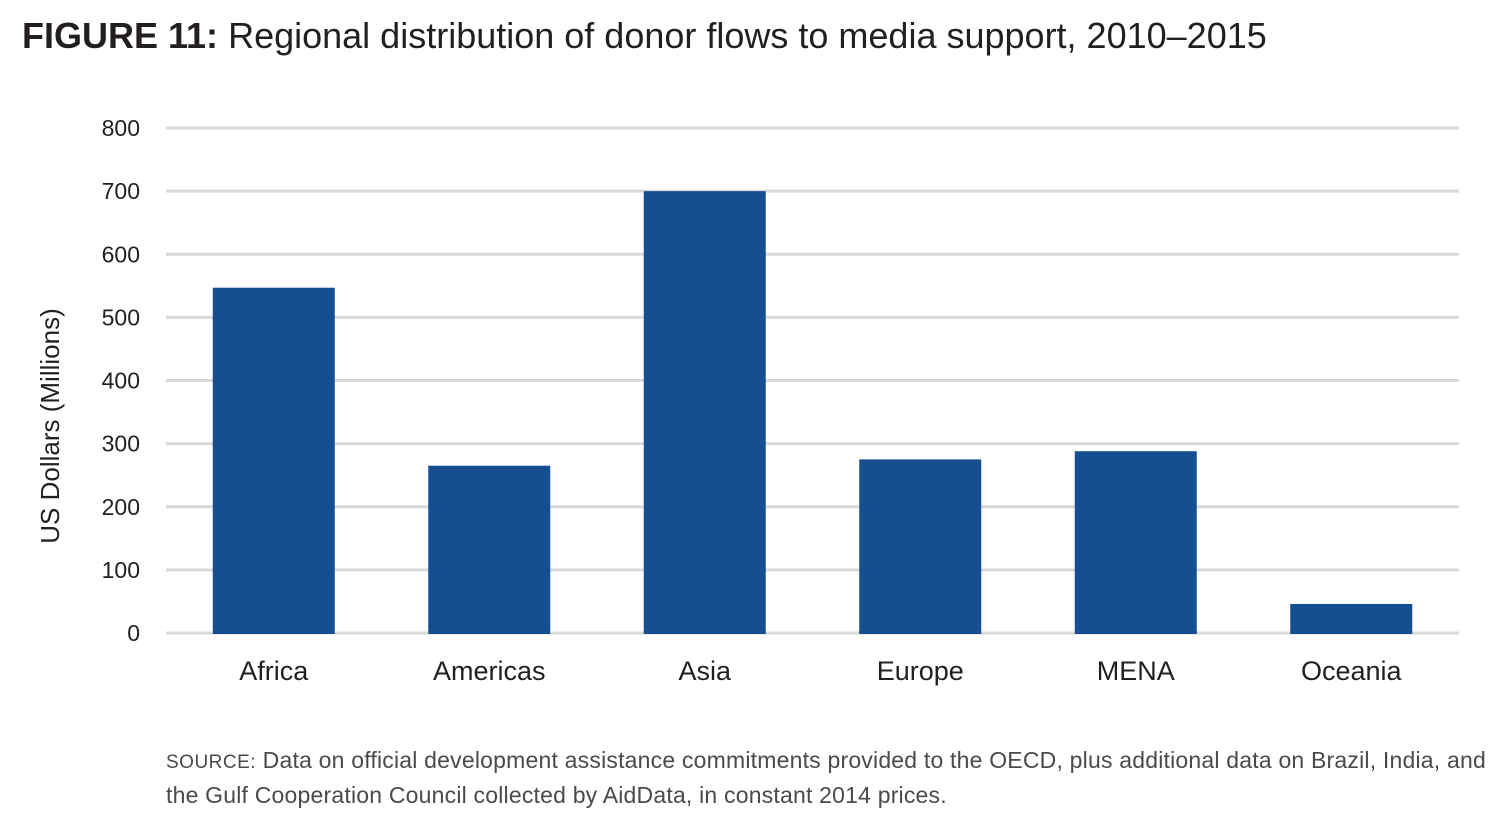  I want to click on y-axis-ticks: 0 100 200 300 400 500 600 700 800, so click(121, 380).